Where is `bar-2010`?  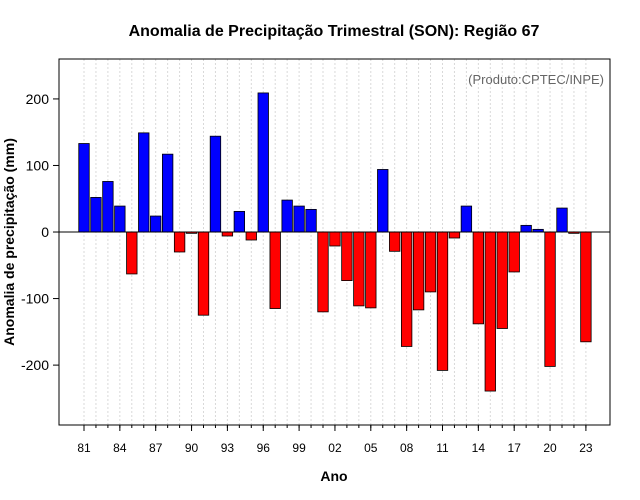
bar-2010 is located at coordinates (430, 262).